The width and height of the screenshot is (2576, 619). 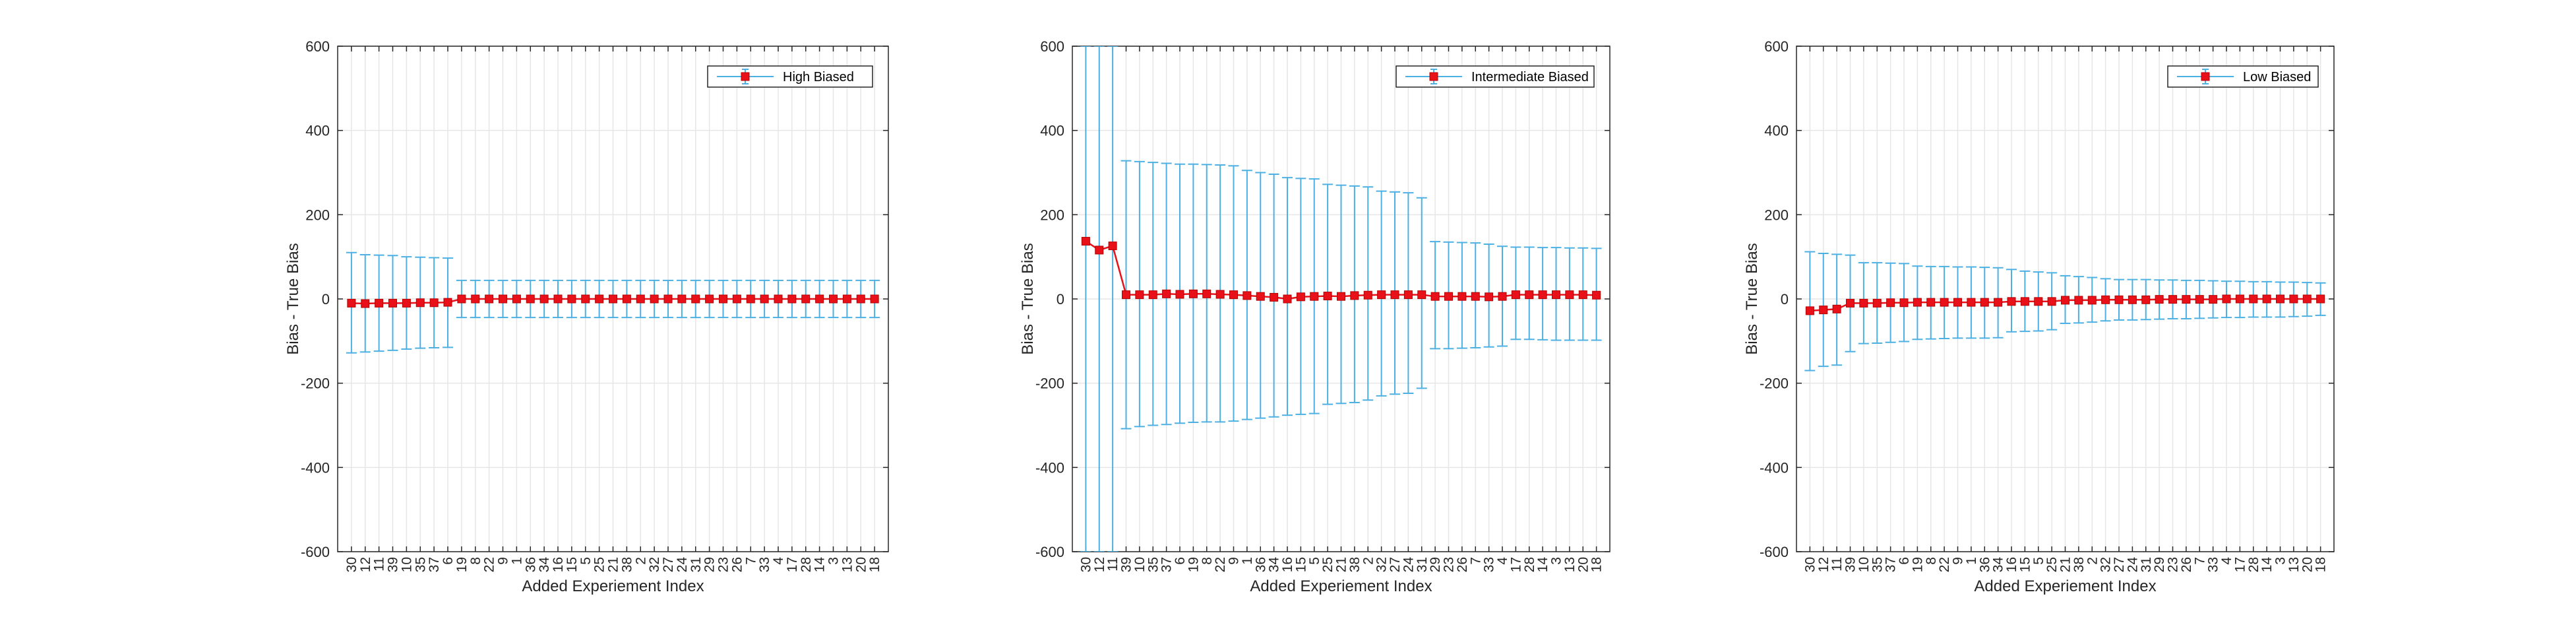 I want to click on x-tick-label: 25, so click(x=2052, y=564).